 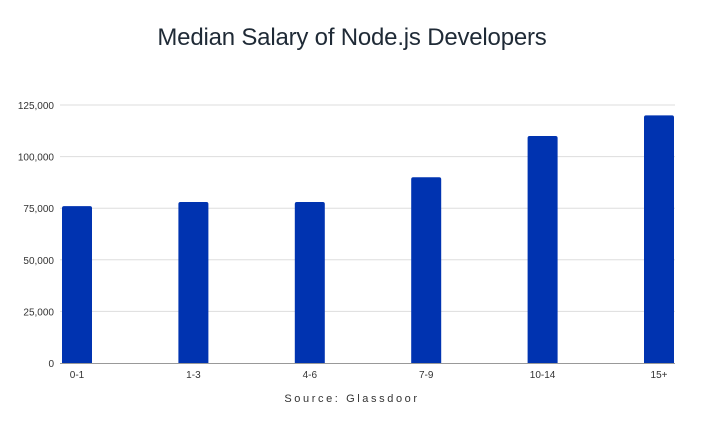 What do you see at coordinates (659, 375) in the screenshot?
I see `x-tick-label: 15+` at bounding box center [659, 375].